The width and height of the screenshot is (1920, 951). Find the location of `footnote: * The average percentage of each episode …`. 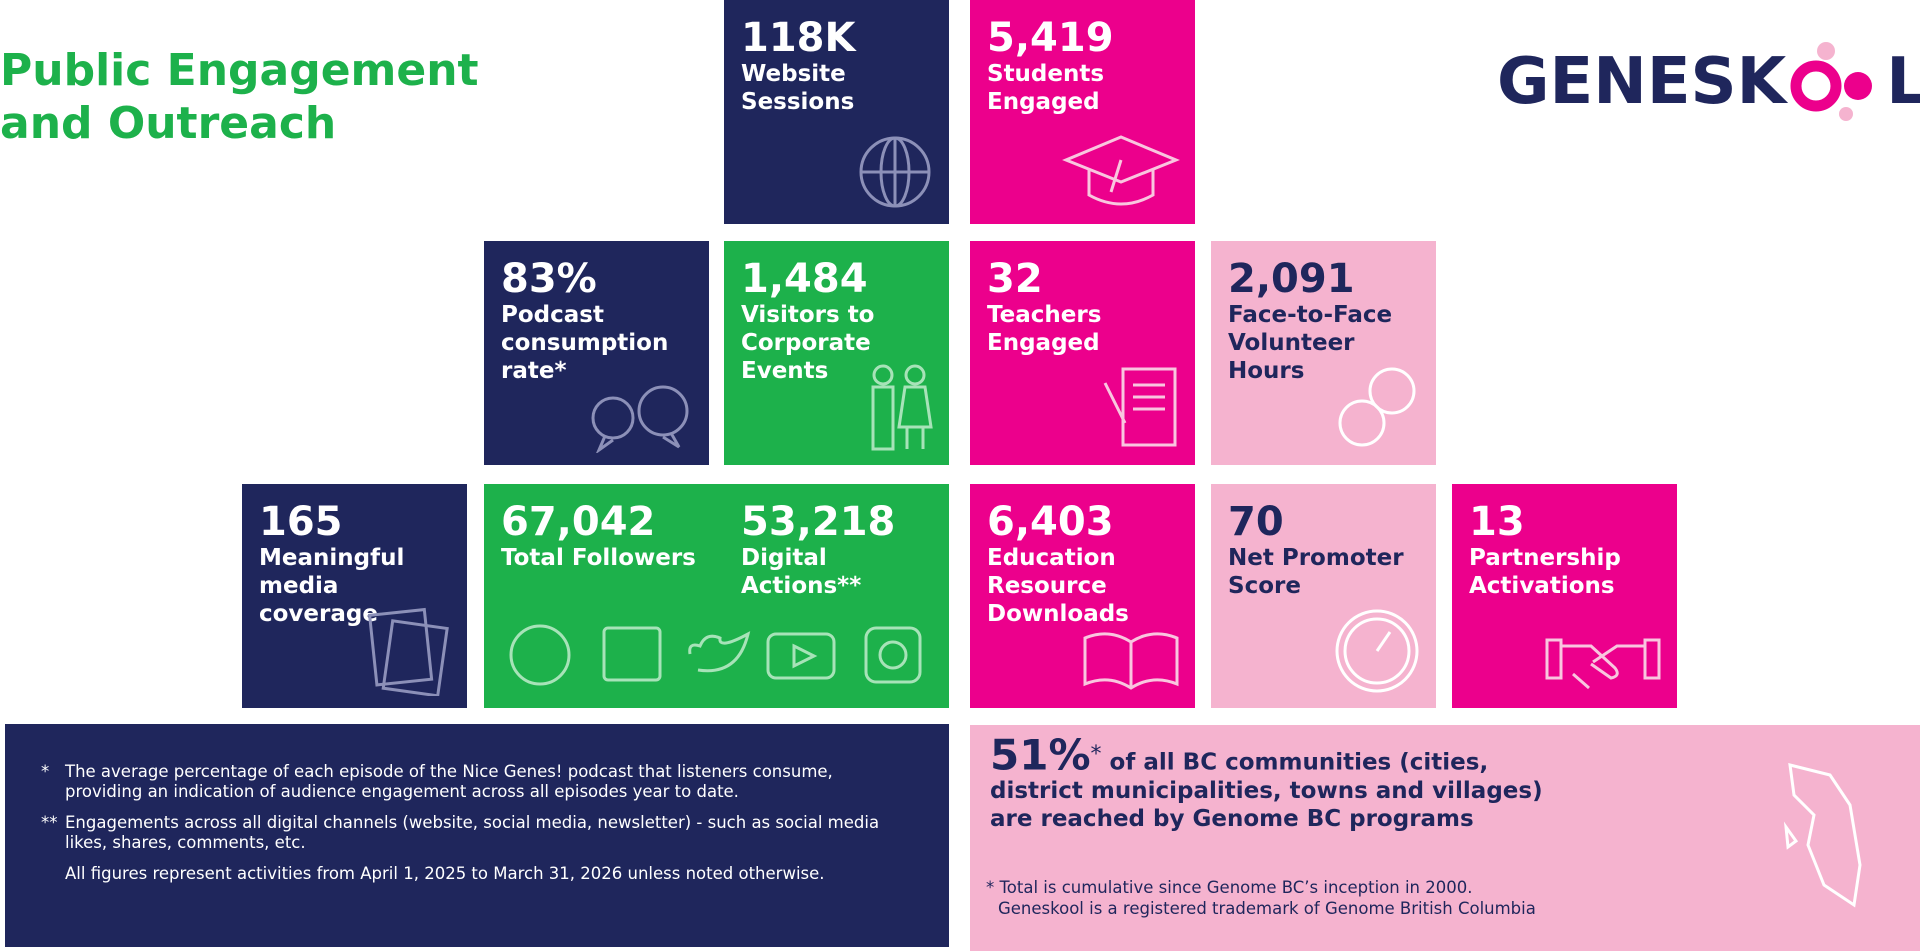

footnote: * The average percentage of each episode … is located at coordinates (465, 782).